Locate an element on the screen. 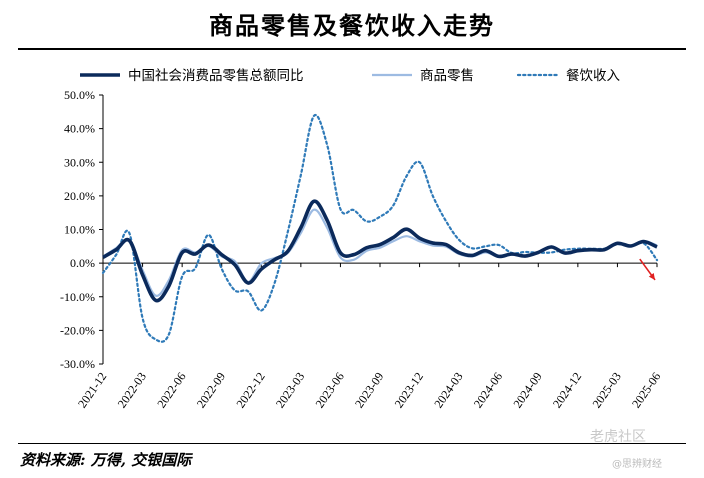 Image resolution: width=704 pixels, height=478 pixels. y-tick-label: 30.0% is located at coordinates (79, 162).